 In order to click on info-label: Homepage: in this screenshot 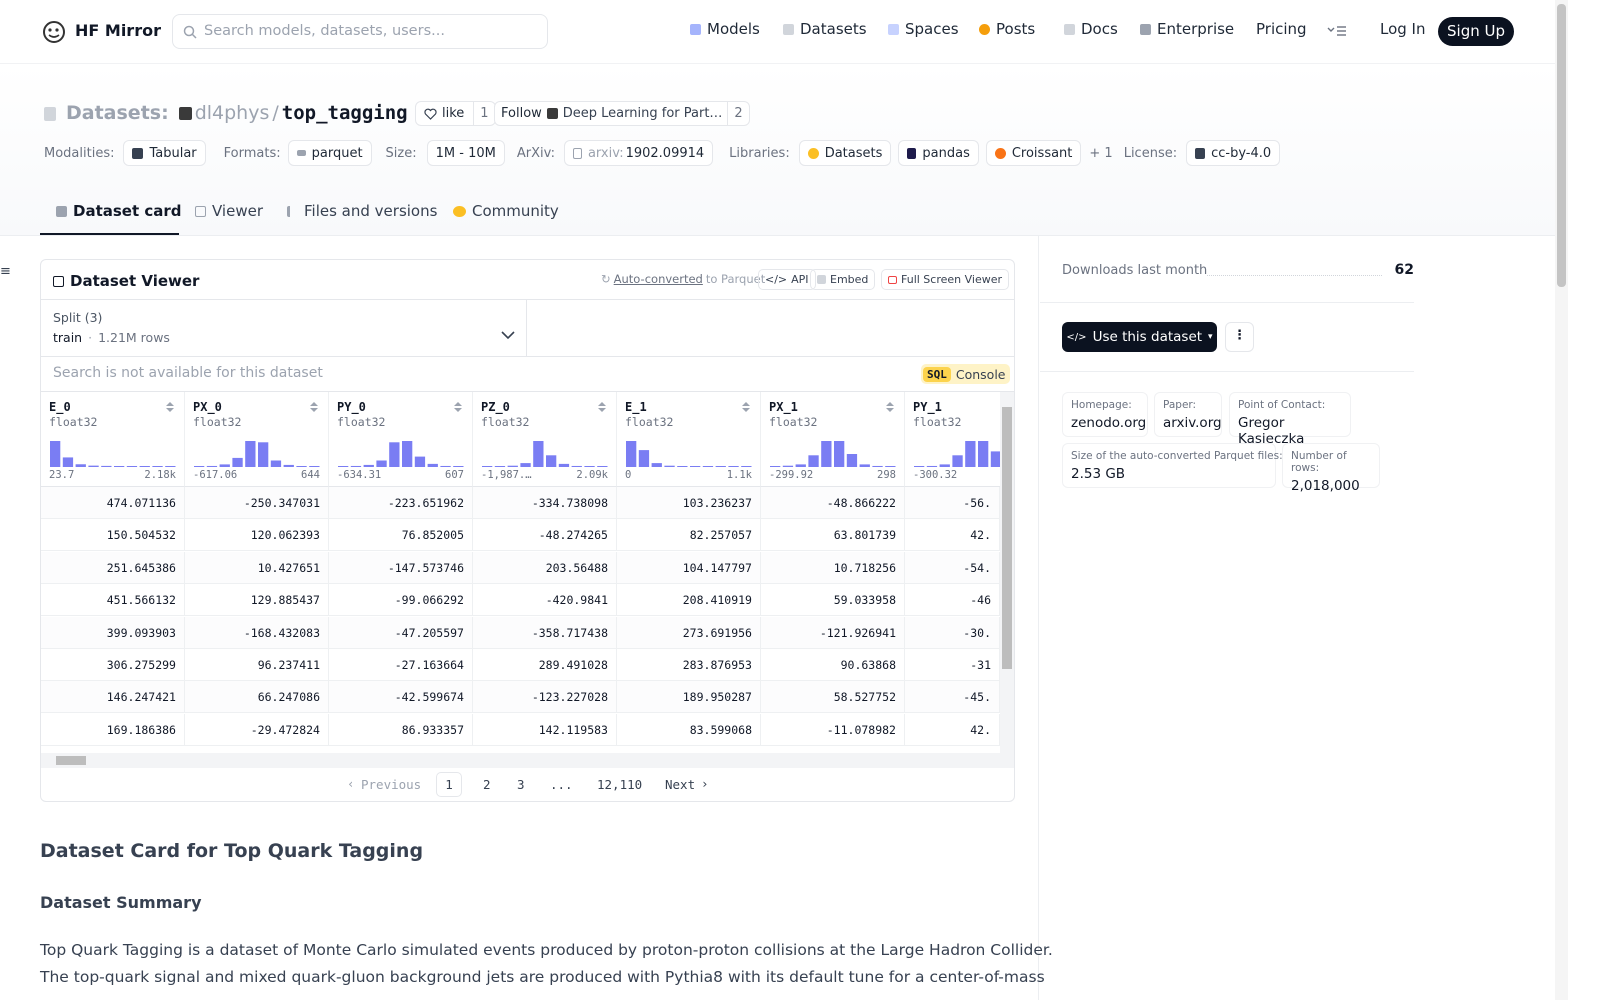, I will do `click(1101, 405)`.